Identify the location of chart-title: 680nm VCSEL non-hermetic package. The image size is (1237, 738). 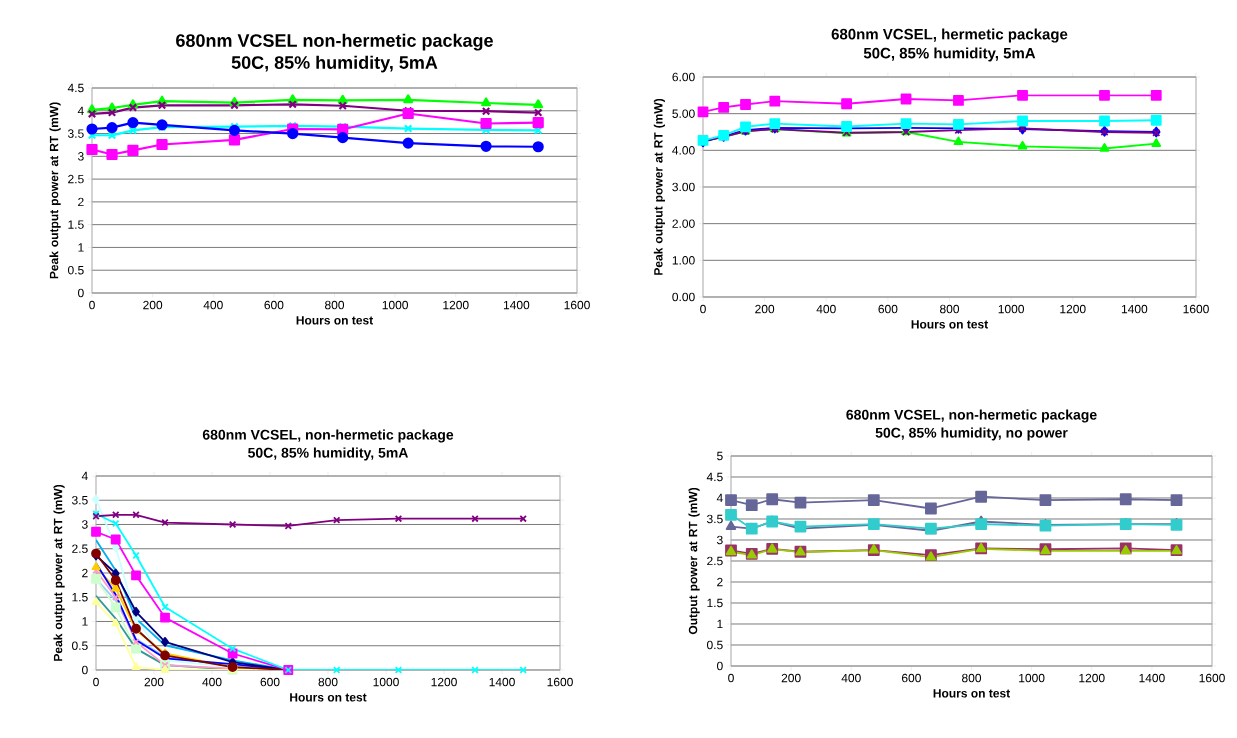
(334, 42).